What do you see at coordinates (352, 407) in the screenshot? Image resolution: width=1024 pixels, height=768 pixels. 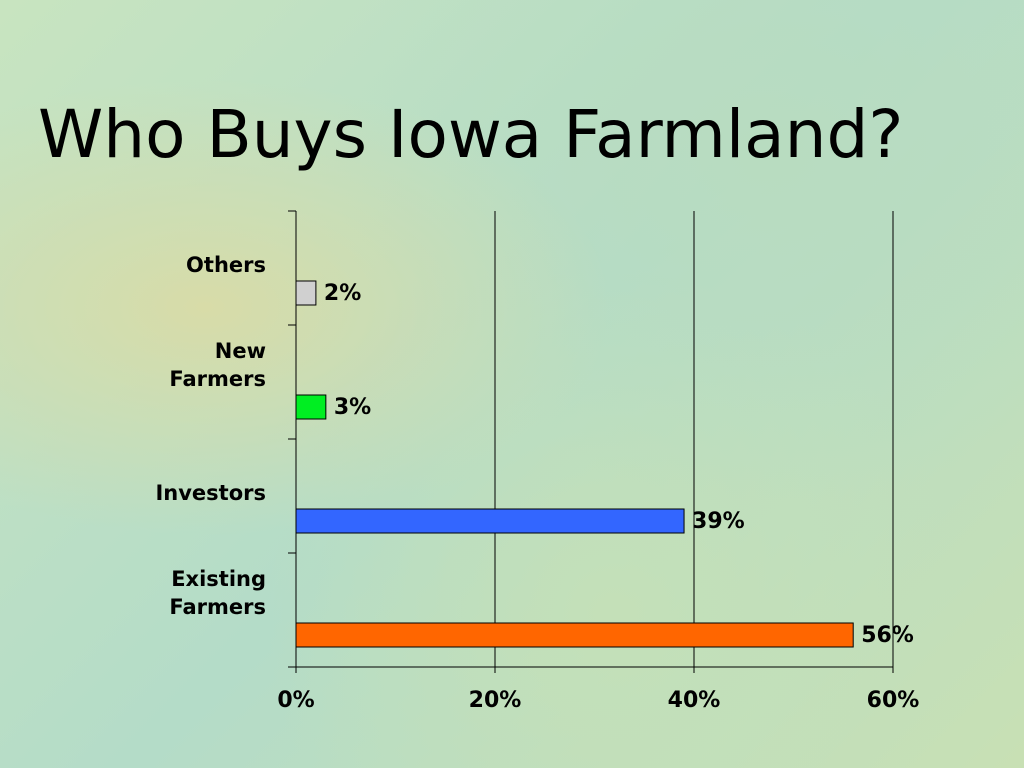 I see `value-label: 3%` at bounding box center [352, 407].